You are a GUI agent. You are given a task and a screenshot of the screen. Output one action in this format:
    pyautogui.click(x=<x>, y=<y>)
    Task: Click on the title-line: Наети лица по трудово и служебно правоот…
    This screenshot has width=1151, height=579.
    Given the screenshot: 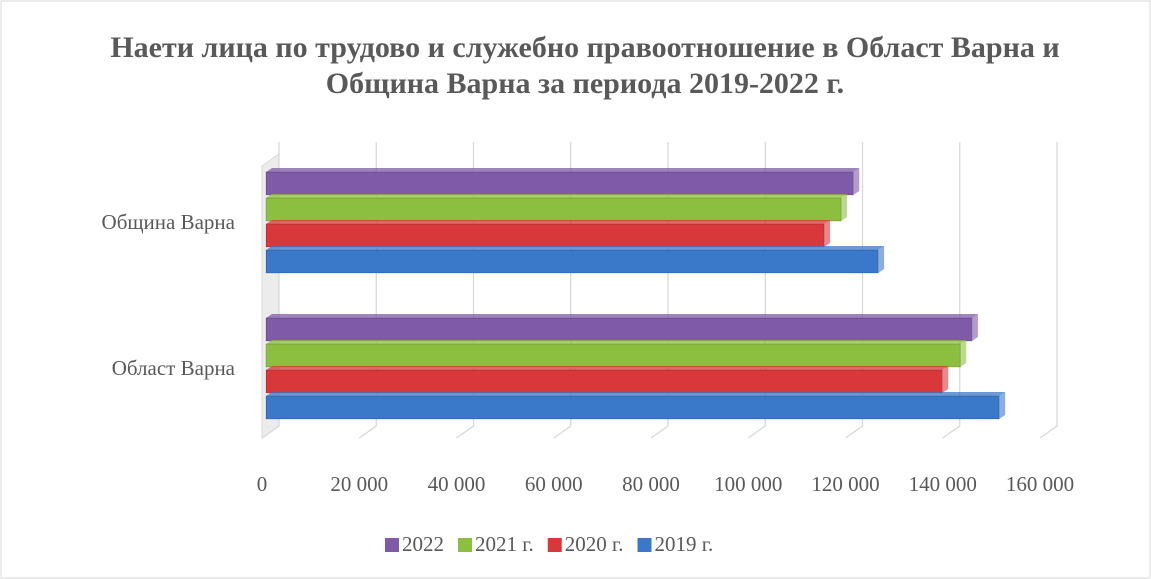 What is the action you would take?
    pyautogui.click(x=584, y=47)
    